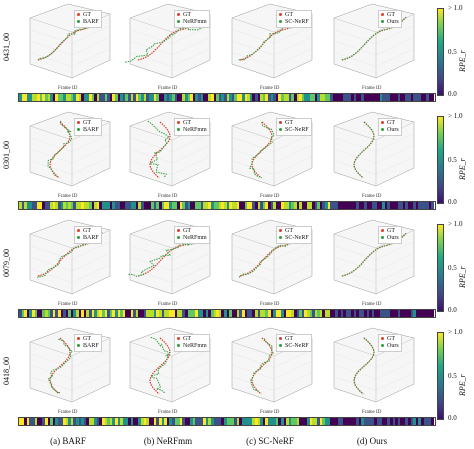 Image resolution: width=474 pixels, height=449 pixels. What do you see at coordinates (68, 196) in the screenshot?
I see `frame-id-label: Frame ID` at bounding box center [68, 196].